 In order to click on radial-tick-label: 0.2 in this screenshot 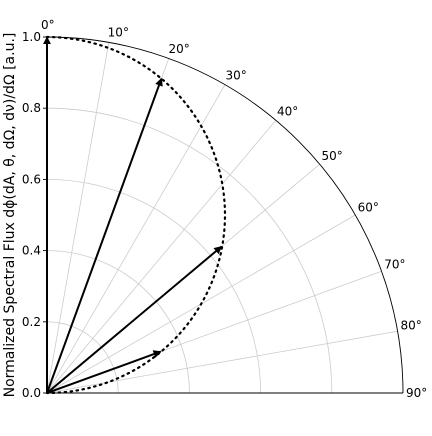, I will do `click(31, 322)`.